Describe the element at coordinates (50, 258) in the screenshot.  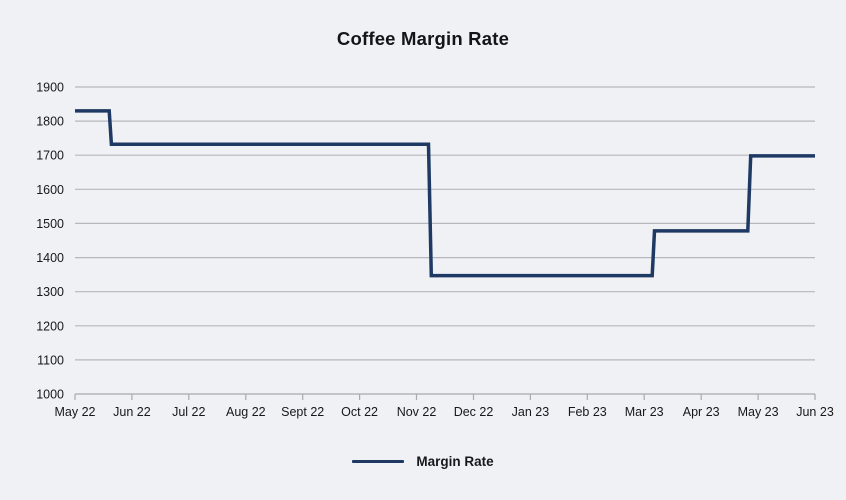
I see `y-tick-label: 1400` at that location.